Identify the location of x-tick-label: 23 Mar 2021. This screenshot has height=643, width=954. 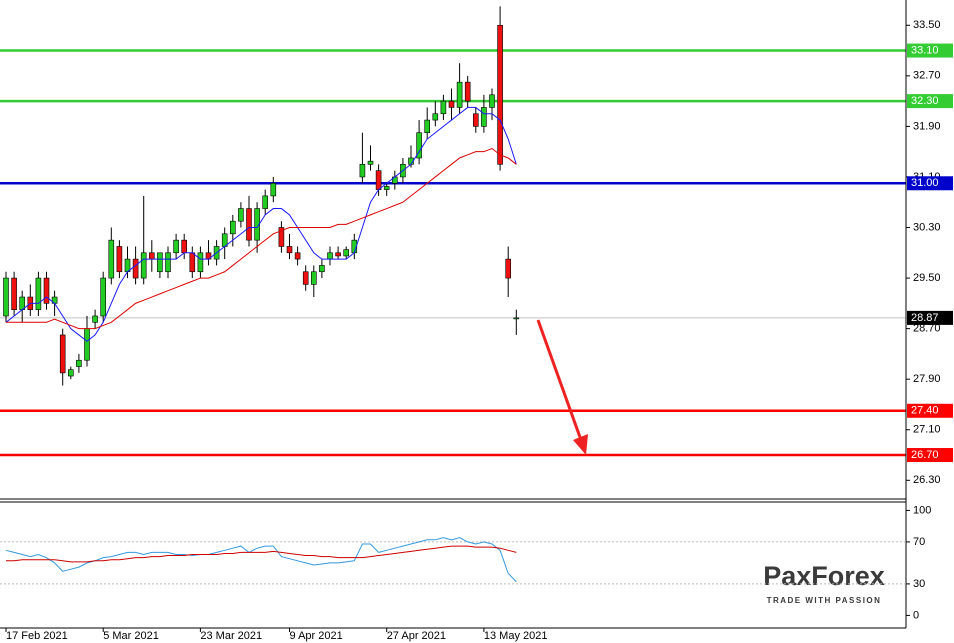
(231, 636).